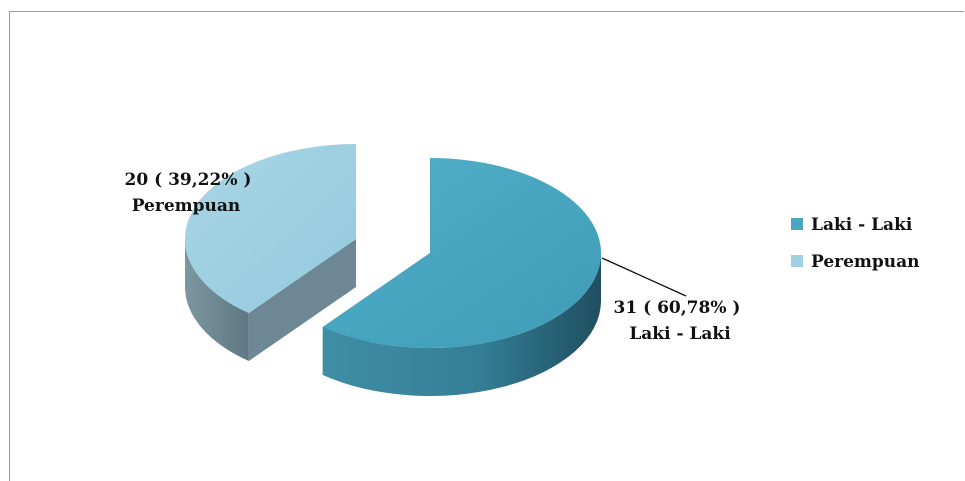  What do you see at coordinates (677, 308) in the screenshot?
I see `data-label-value: 31 ( 60,78% )` at bounding box center [677, 308].